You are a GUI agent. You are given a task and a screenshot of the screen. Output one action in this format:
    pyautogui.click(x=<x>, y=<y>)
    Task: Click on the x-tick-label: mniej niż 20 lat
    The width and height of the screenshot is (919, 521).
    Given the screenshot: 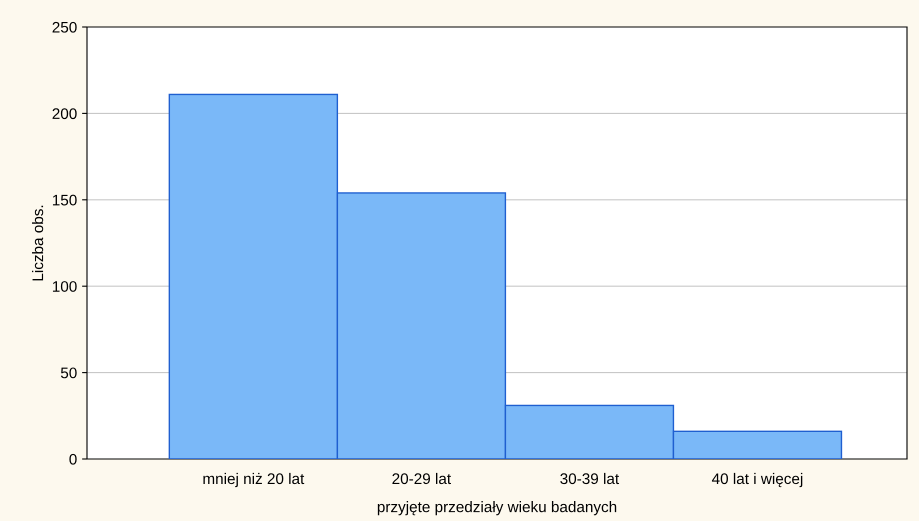 What is the action you would take?
    pyautogui.click(x=253, y=480)
    